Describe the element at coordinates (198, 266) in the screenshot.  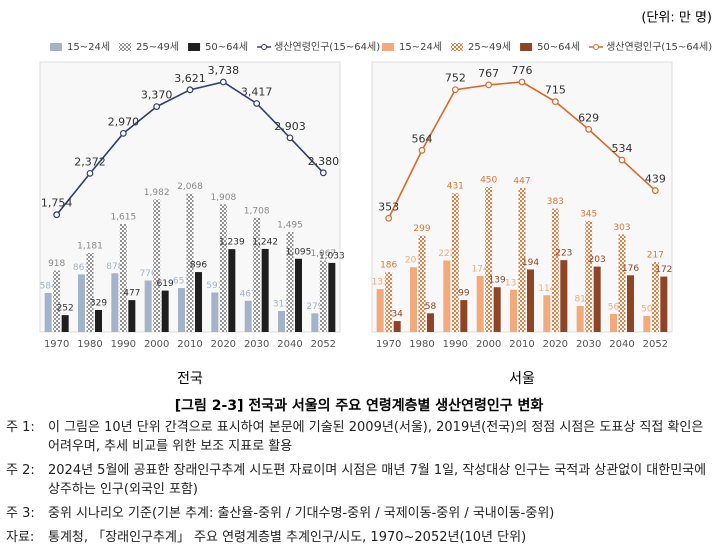
I see `bar-value-label: 896` at that location.